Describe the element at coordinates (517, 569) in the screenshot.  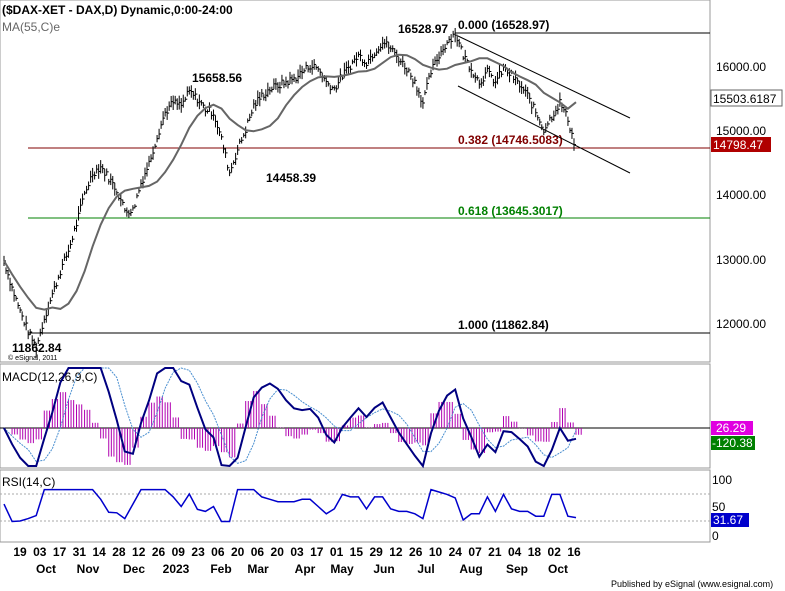
I see `x-tick-month: Sep` at that location.